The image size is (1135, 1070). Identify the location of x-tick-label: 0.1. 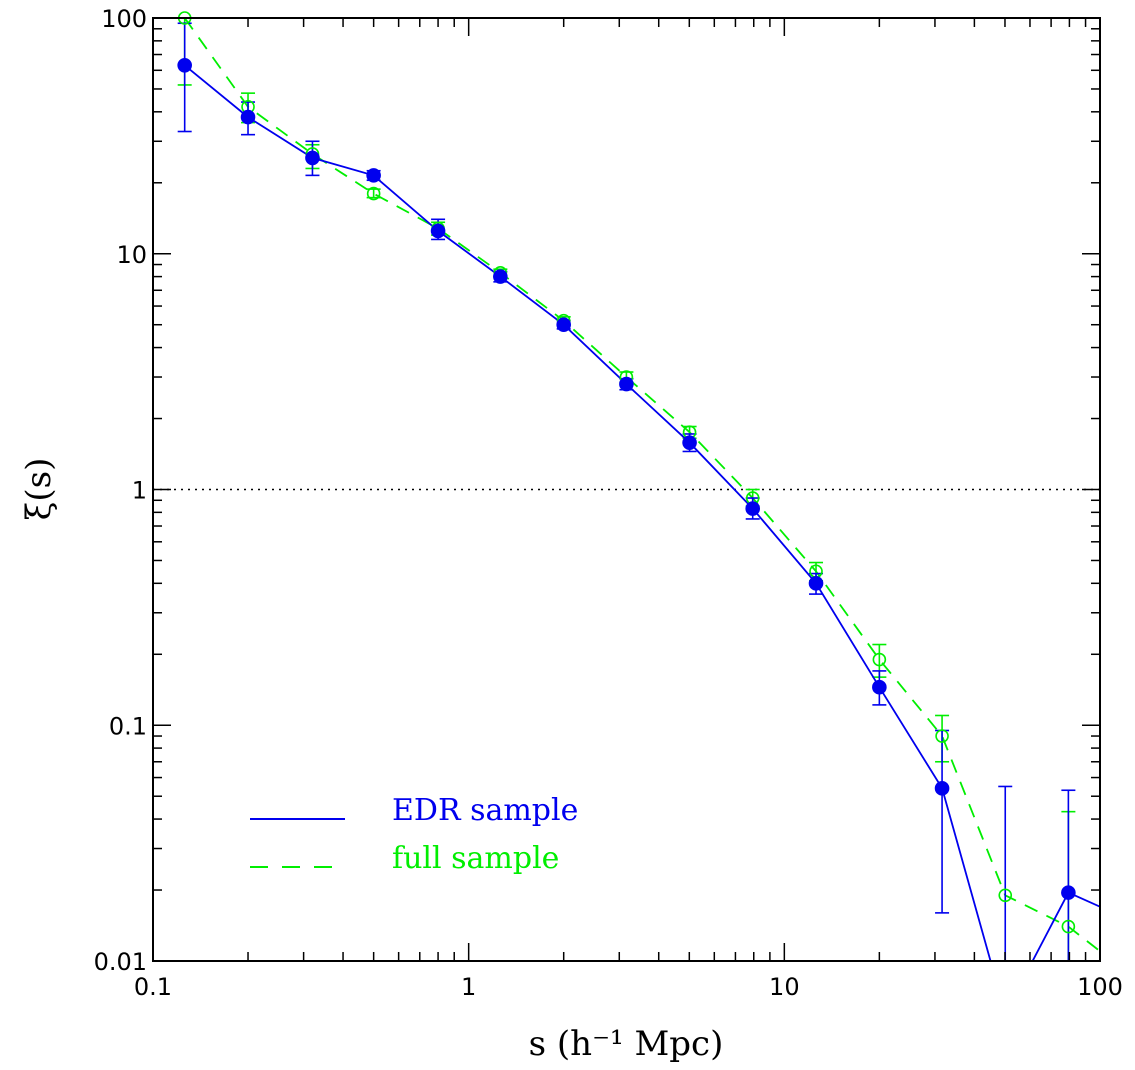
(153, 987).